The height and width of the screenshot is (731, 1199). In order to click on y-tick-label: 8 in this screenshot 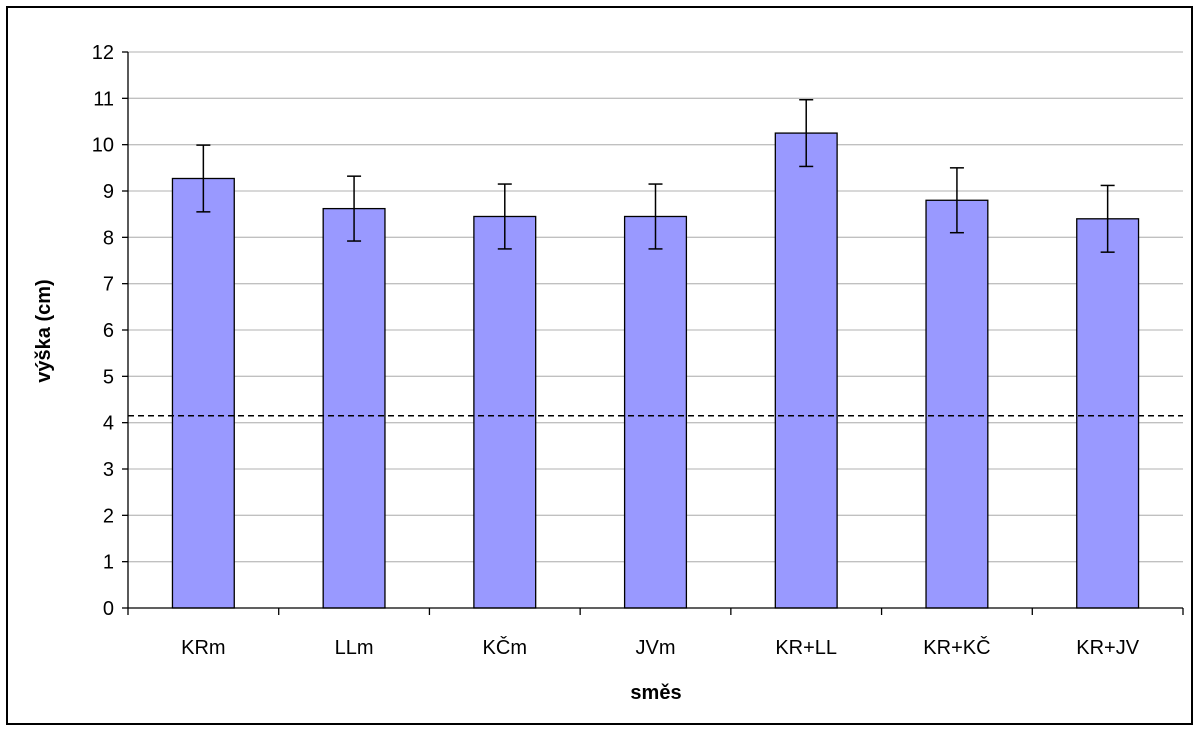, I will do `click(108, 238)`.